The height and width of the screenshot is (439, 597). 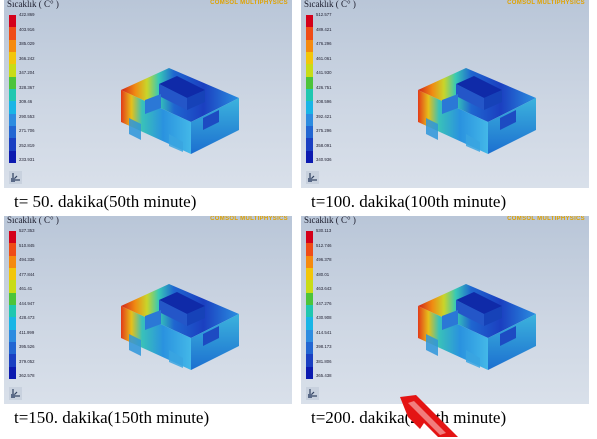 I want to click on scale-tick-label: 461.41, so click(x=26, y=288).